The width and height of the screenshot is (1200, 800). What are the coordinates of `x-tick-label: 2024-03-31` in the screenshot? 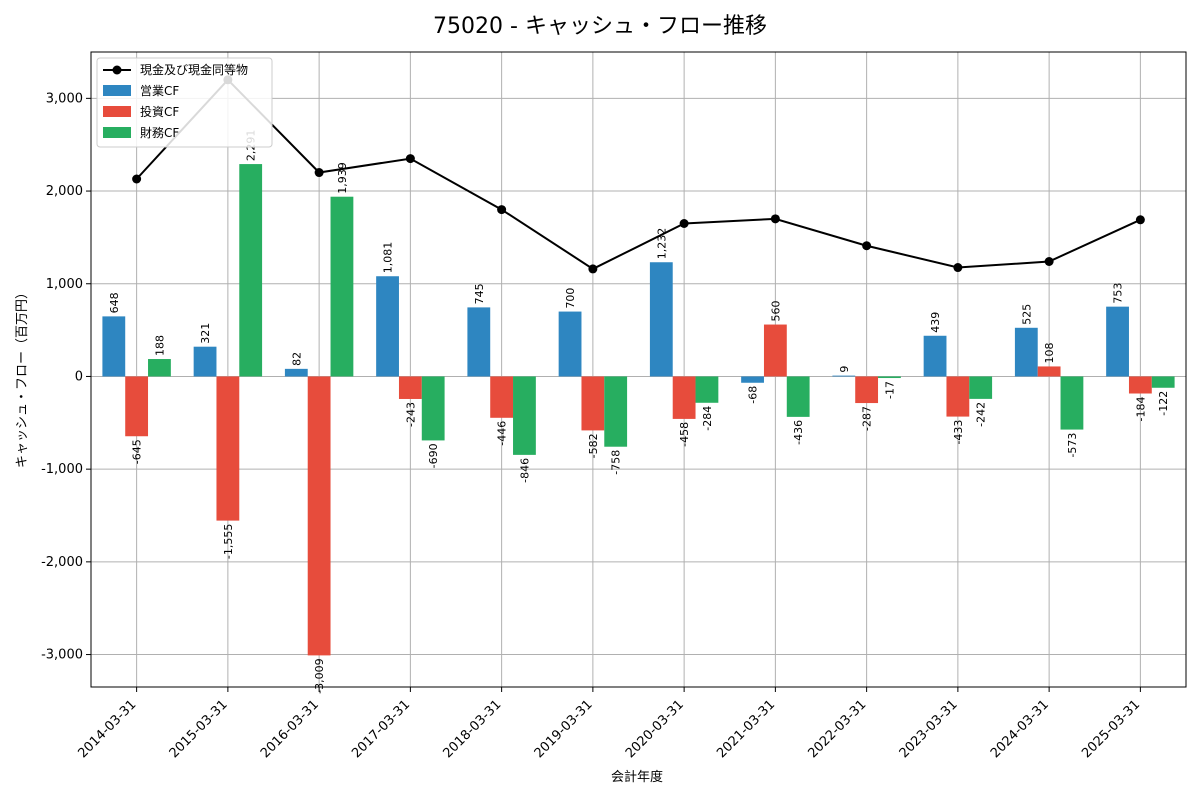 It's located at (1020, 729).